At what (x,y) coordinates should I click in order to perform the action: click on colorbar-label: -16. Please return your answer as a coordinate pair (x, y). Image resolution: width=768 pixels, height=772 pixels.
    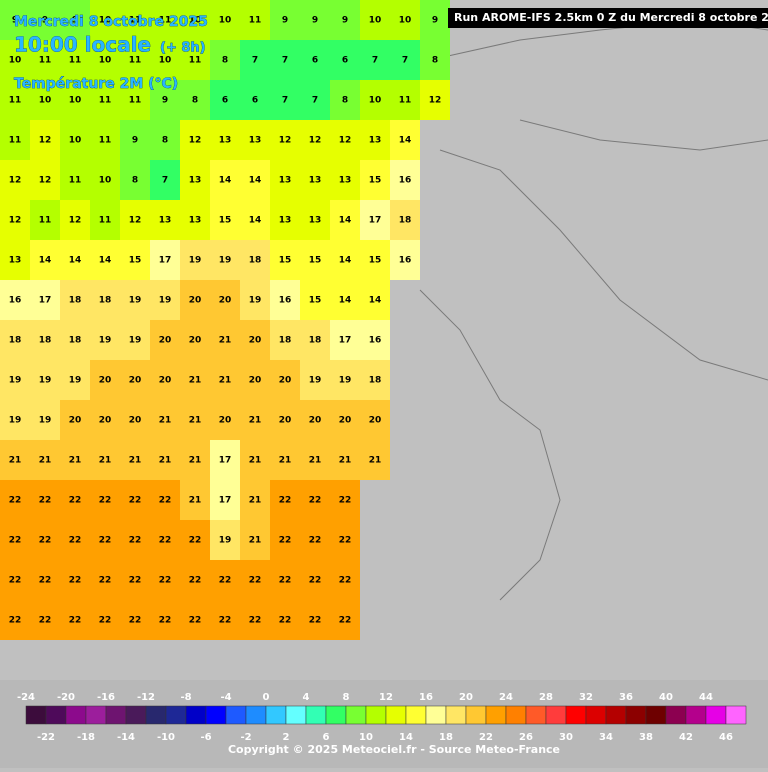
    Looking at the image, I should click on (106, 697).